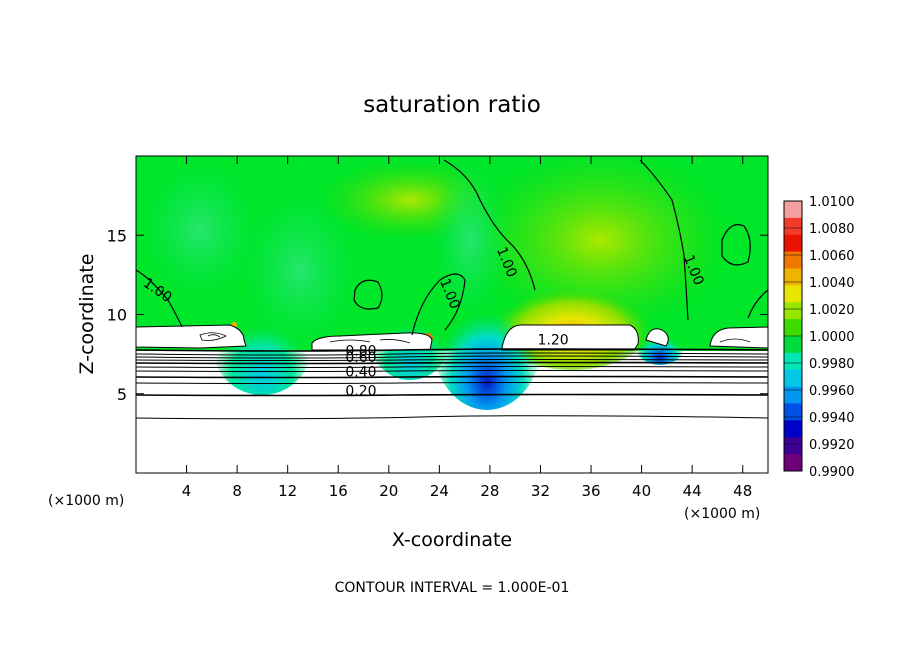 This screenshot has width=904, height=654. What do you see at coordinates (452, 105) in the screenshot?
I see `chart-title: saturation ratio` at bounding box center [452, 105].